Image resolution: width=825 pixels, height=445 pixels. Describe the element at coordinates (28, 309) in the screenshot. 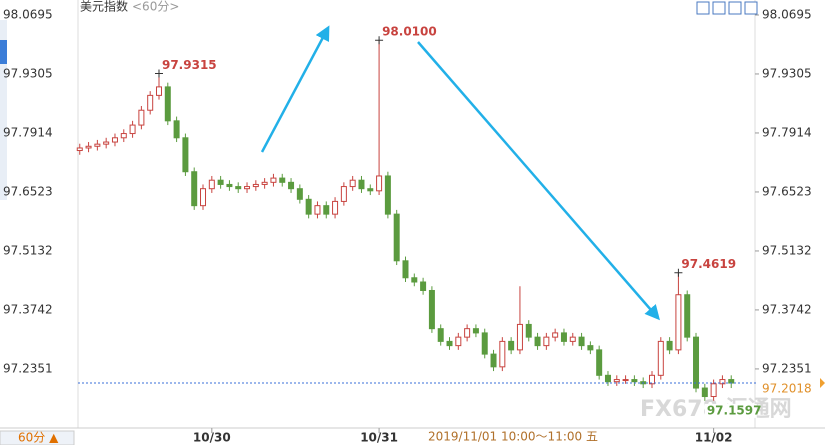

I see `y-tick-label: 97.3742` at that location.